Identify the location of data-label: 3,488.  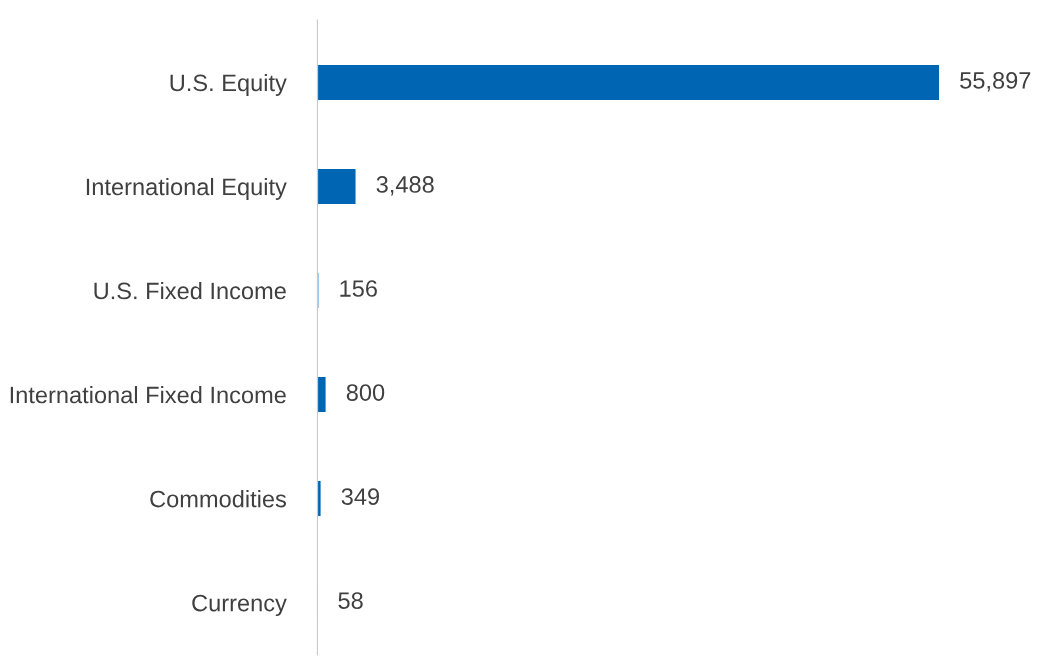
(405, 186).